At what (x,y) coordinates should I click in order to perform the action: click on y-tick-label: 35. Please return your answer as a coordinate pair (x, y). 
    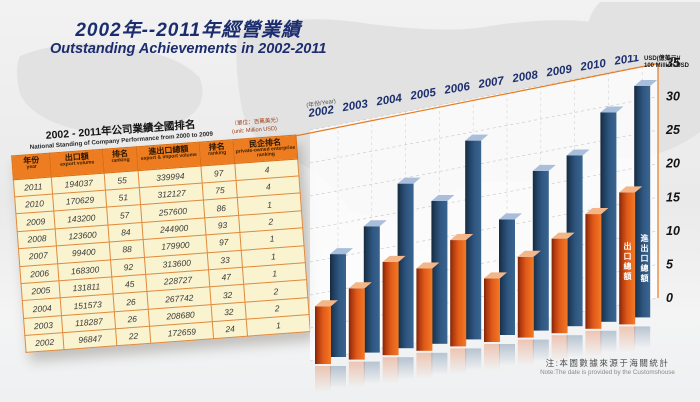
    Looking at the image, I should click on (673, 63).